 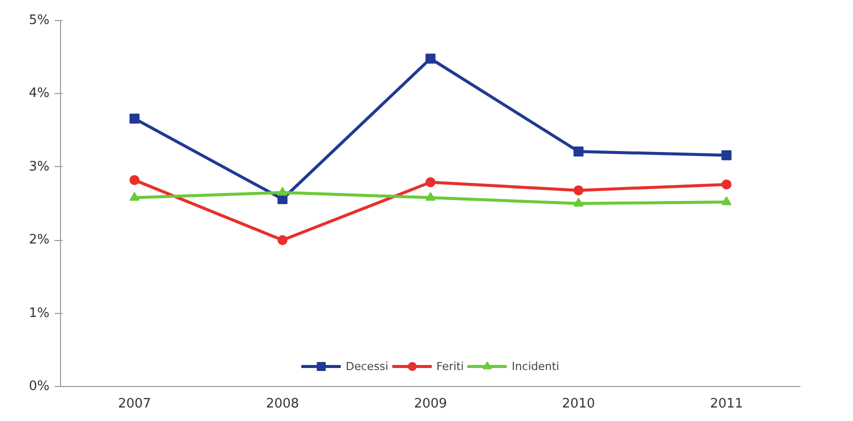 What do you see at coordinates (39, 166) in the screenshot?
I see `y-tick-label: 3%` at bounding box center [39, 166].